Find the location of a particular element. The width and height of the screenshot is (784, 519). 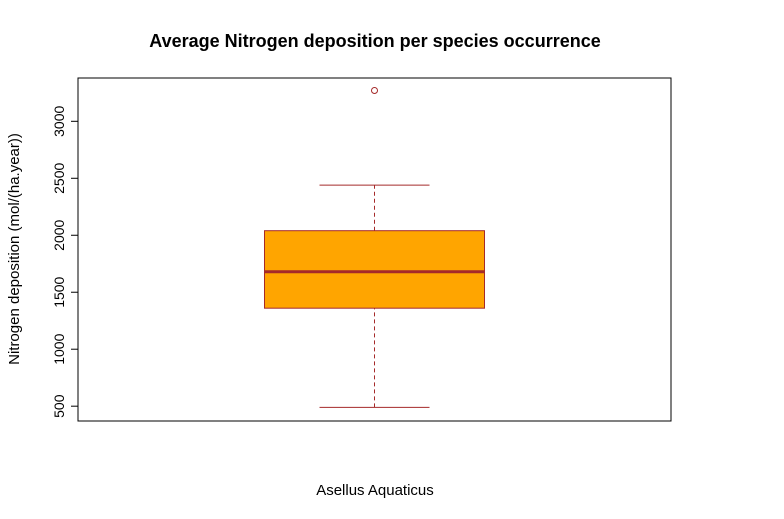

y-axis: 500 1000 1500 2000 2500 3000 is located at coordinates (65, 262).